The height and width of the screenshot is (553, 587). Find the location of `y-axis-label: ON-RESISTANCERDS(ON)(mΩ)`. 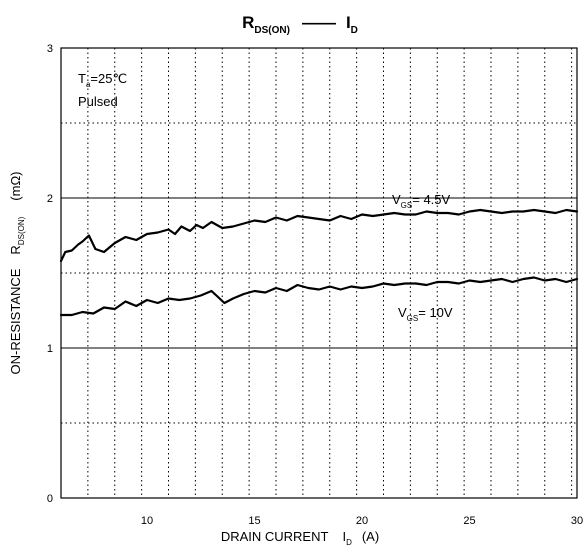

y-axis-label: ON-RESISTANCERDS(ON)(mΩ) is located at coordinates (17, 273).